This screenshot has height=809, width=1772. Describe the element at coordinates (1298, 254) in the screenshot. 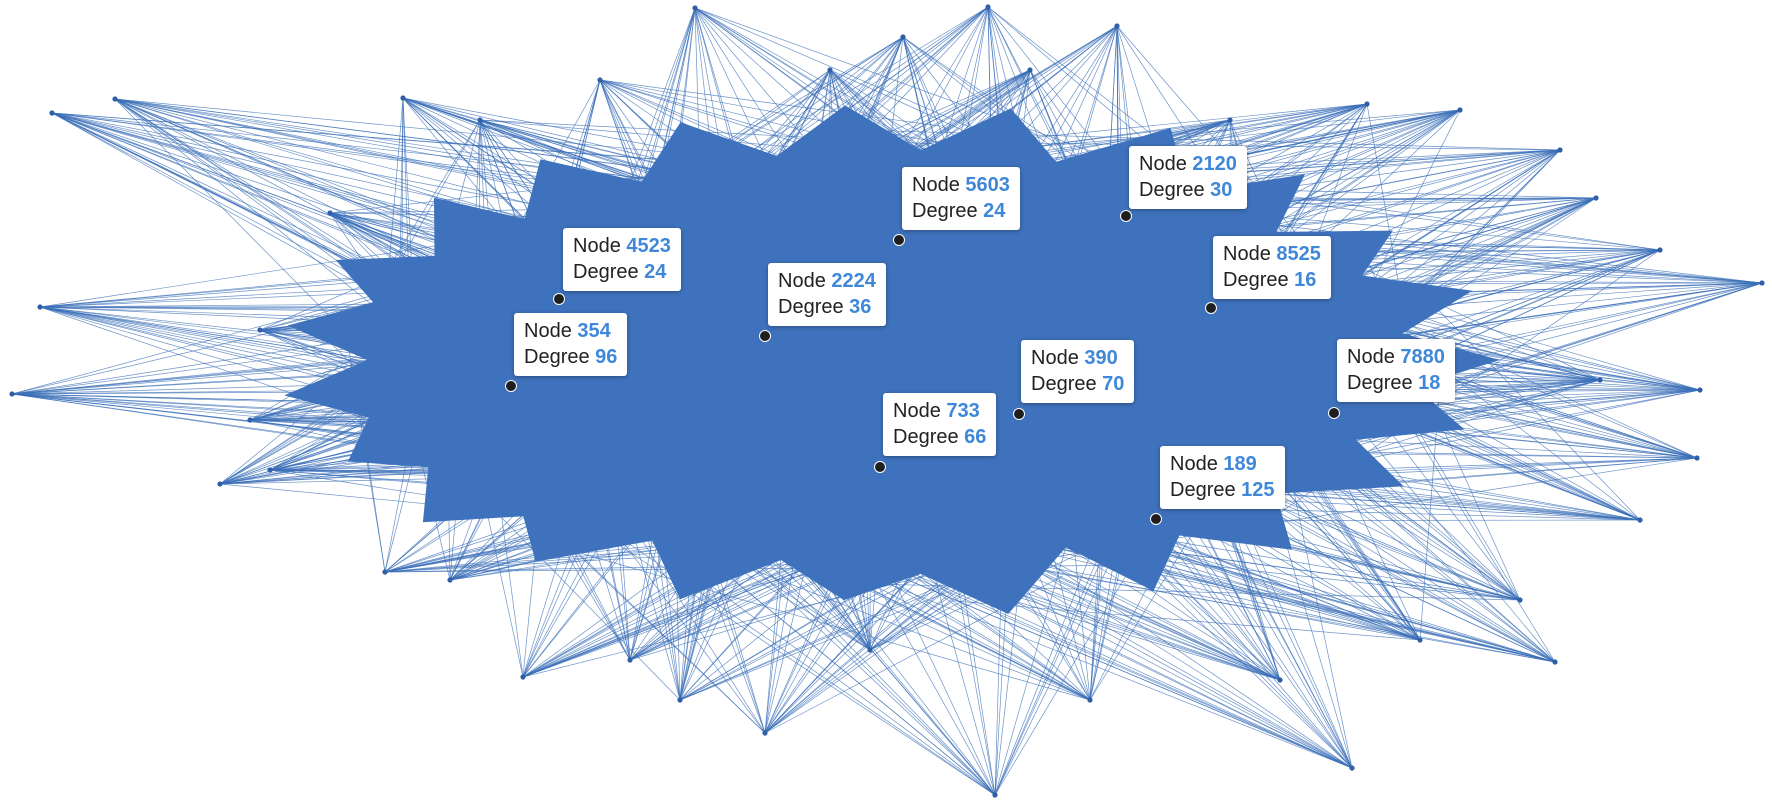

I see `node-id: 8525` at that location.